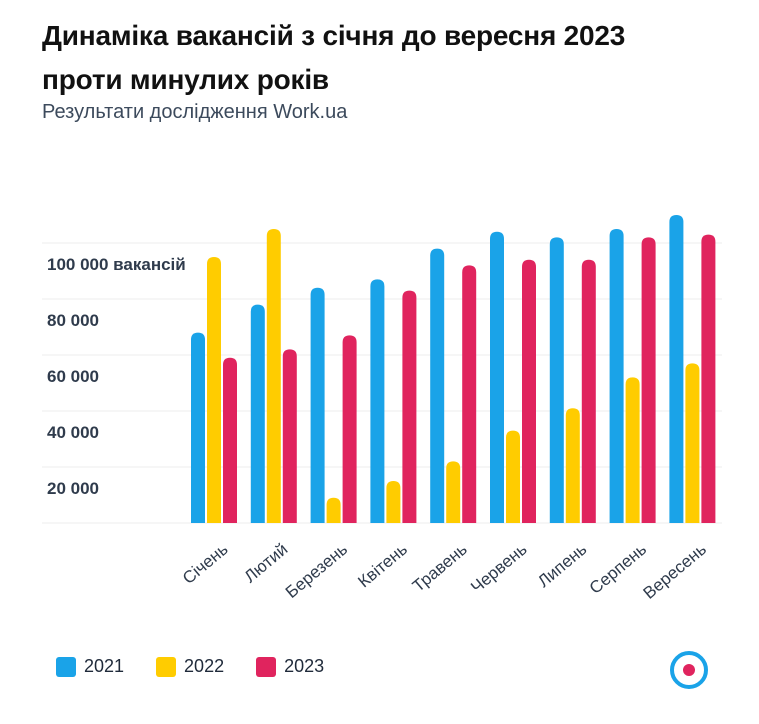  Describe the element at coordinates (73, 488) in the screenshot. I see `y-tick-label: 20 000` at that location.